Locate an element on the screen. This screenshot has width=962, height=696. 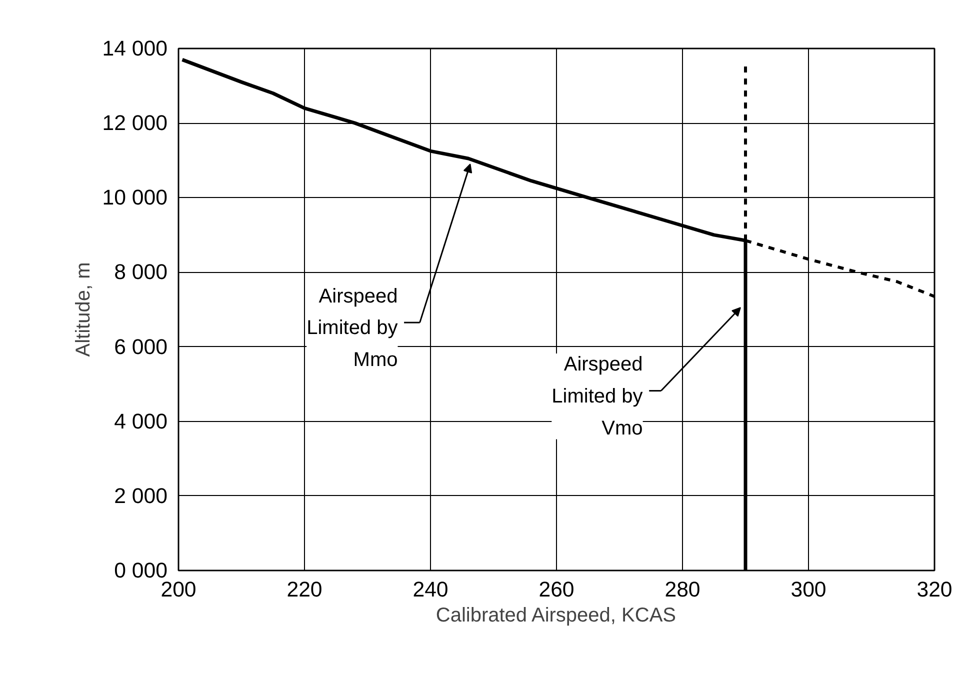
annotation: Airspeed Limited by Mmo is located at coordinates (352, 328).